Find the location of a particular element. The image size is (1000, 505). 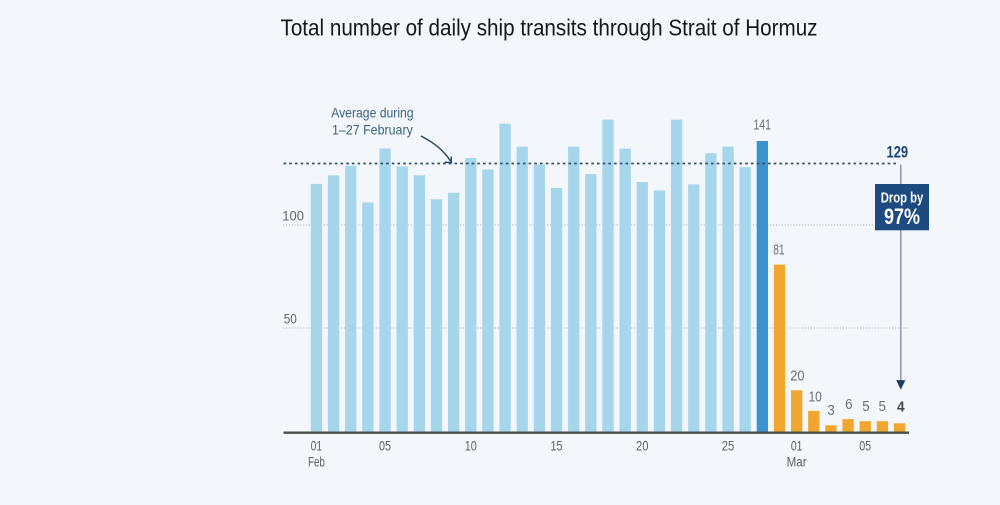

svg-text: 25 is located at coordinates (728, 446).